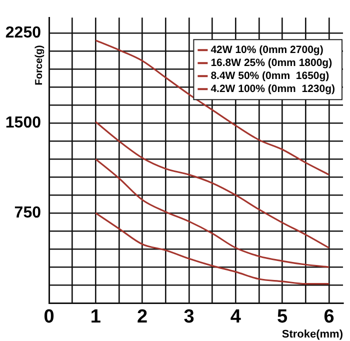 The image size is (350, 341). Describe the element at coordinates (273, 88) in the screenshot. I see `legend-label: 4.2W 100% (0mm 1230g)` at that location.